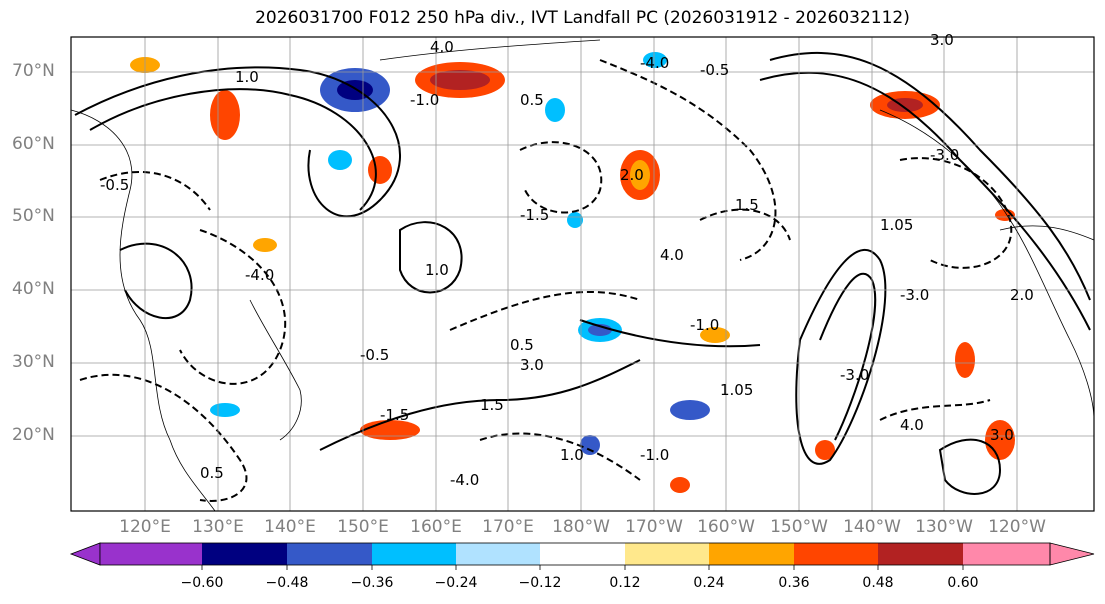 The height and width of the screenshot is (604, 1105). I want to click on colorbar-tick-label: 0.12, so click(625, 583).